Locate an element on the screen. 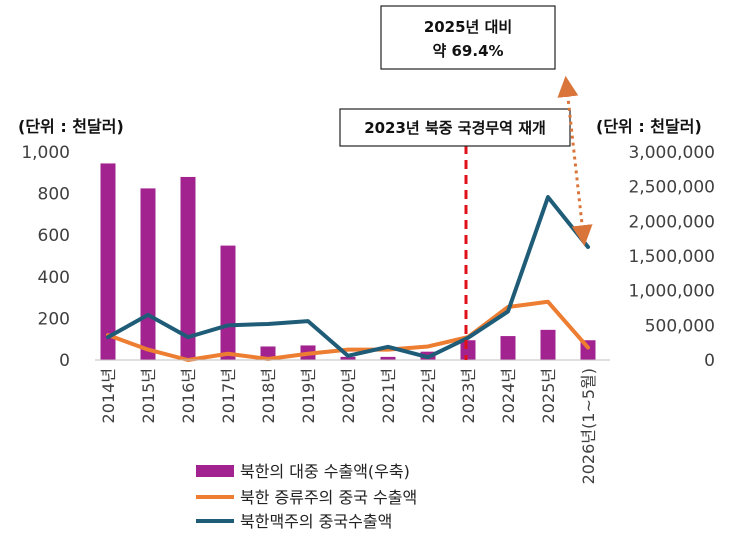  right-tick-3: 1,500,000 is located at coordinates (671, 257).